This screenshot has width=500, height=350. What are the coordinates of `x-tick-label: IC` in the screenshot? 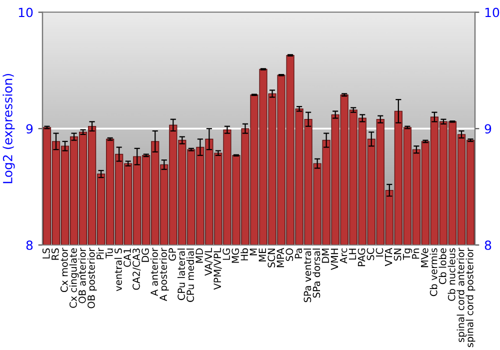 It's located at (380, 252).